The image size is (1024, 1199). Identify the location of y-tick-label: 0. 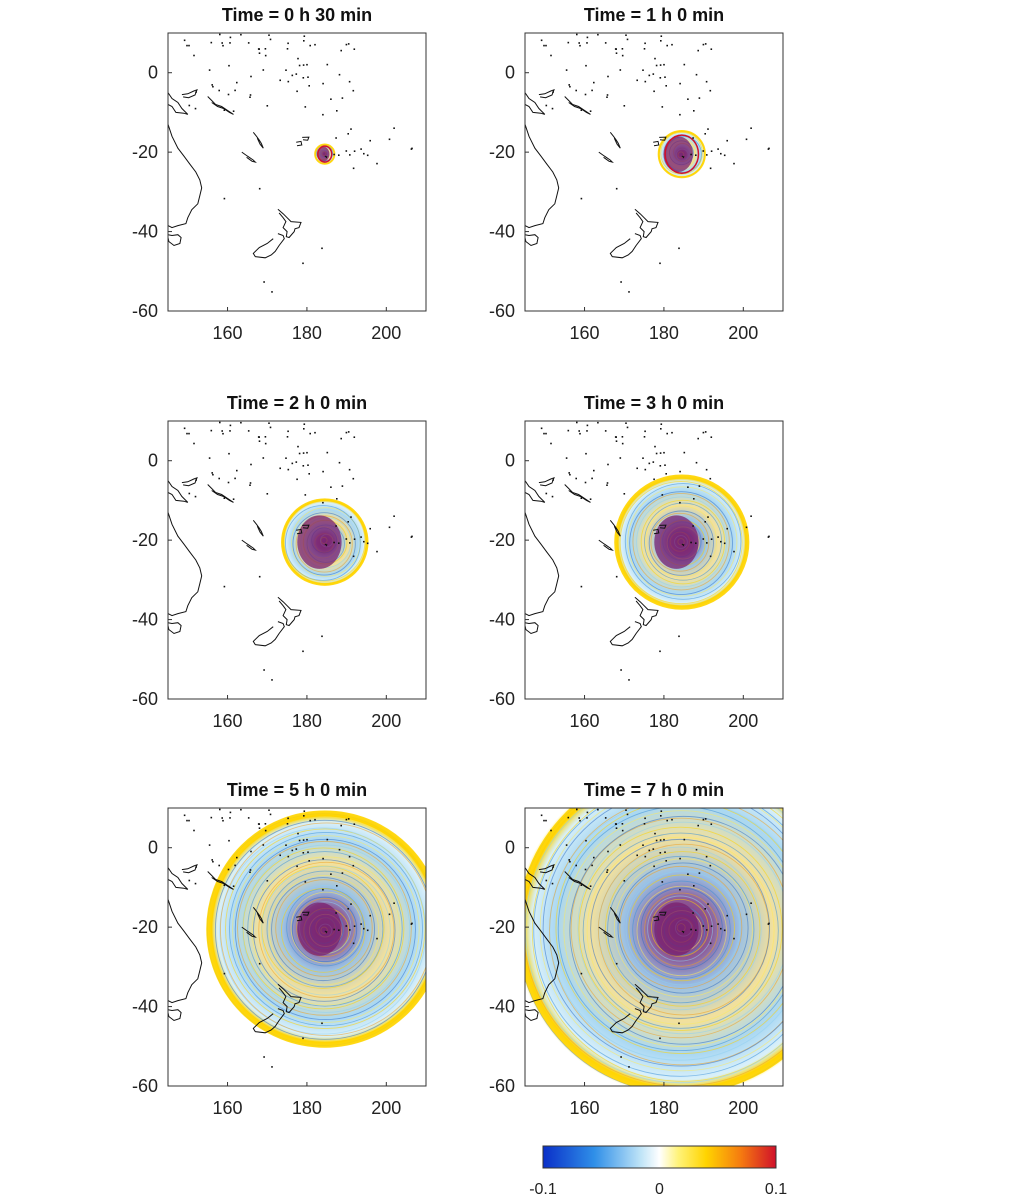
(153, 73).